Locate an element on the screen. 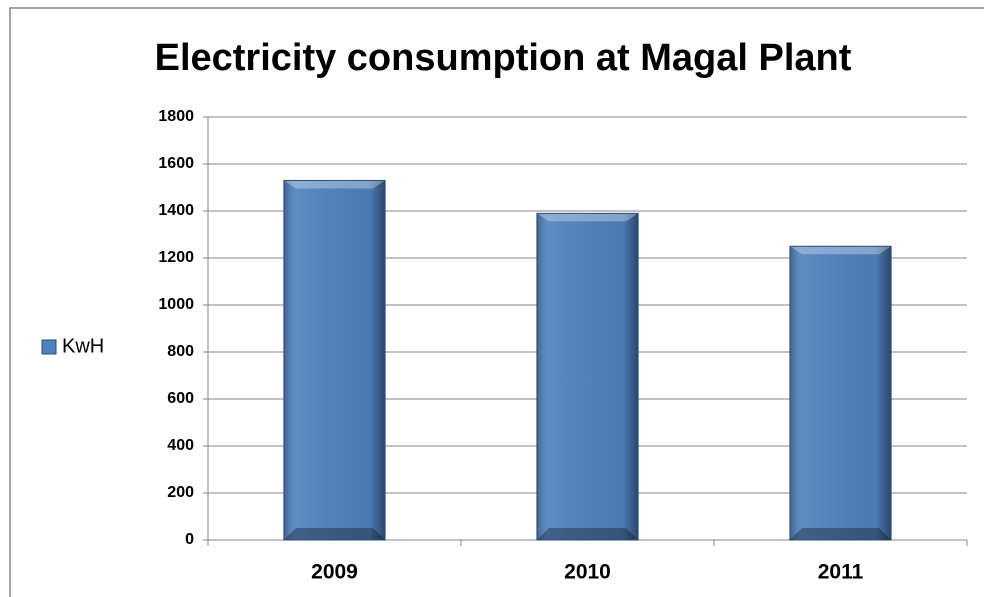 The height and width of the screenshot is (597, 984). x-tick-label: 2009 is located at coordinates (334, 572).